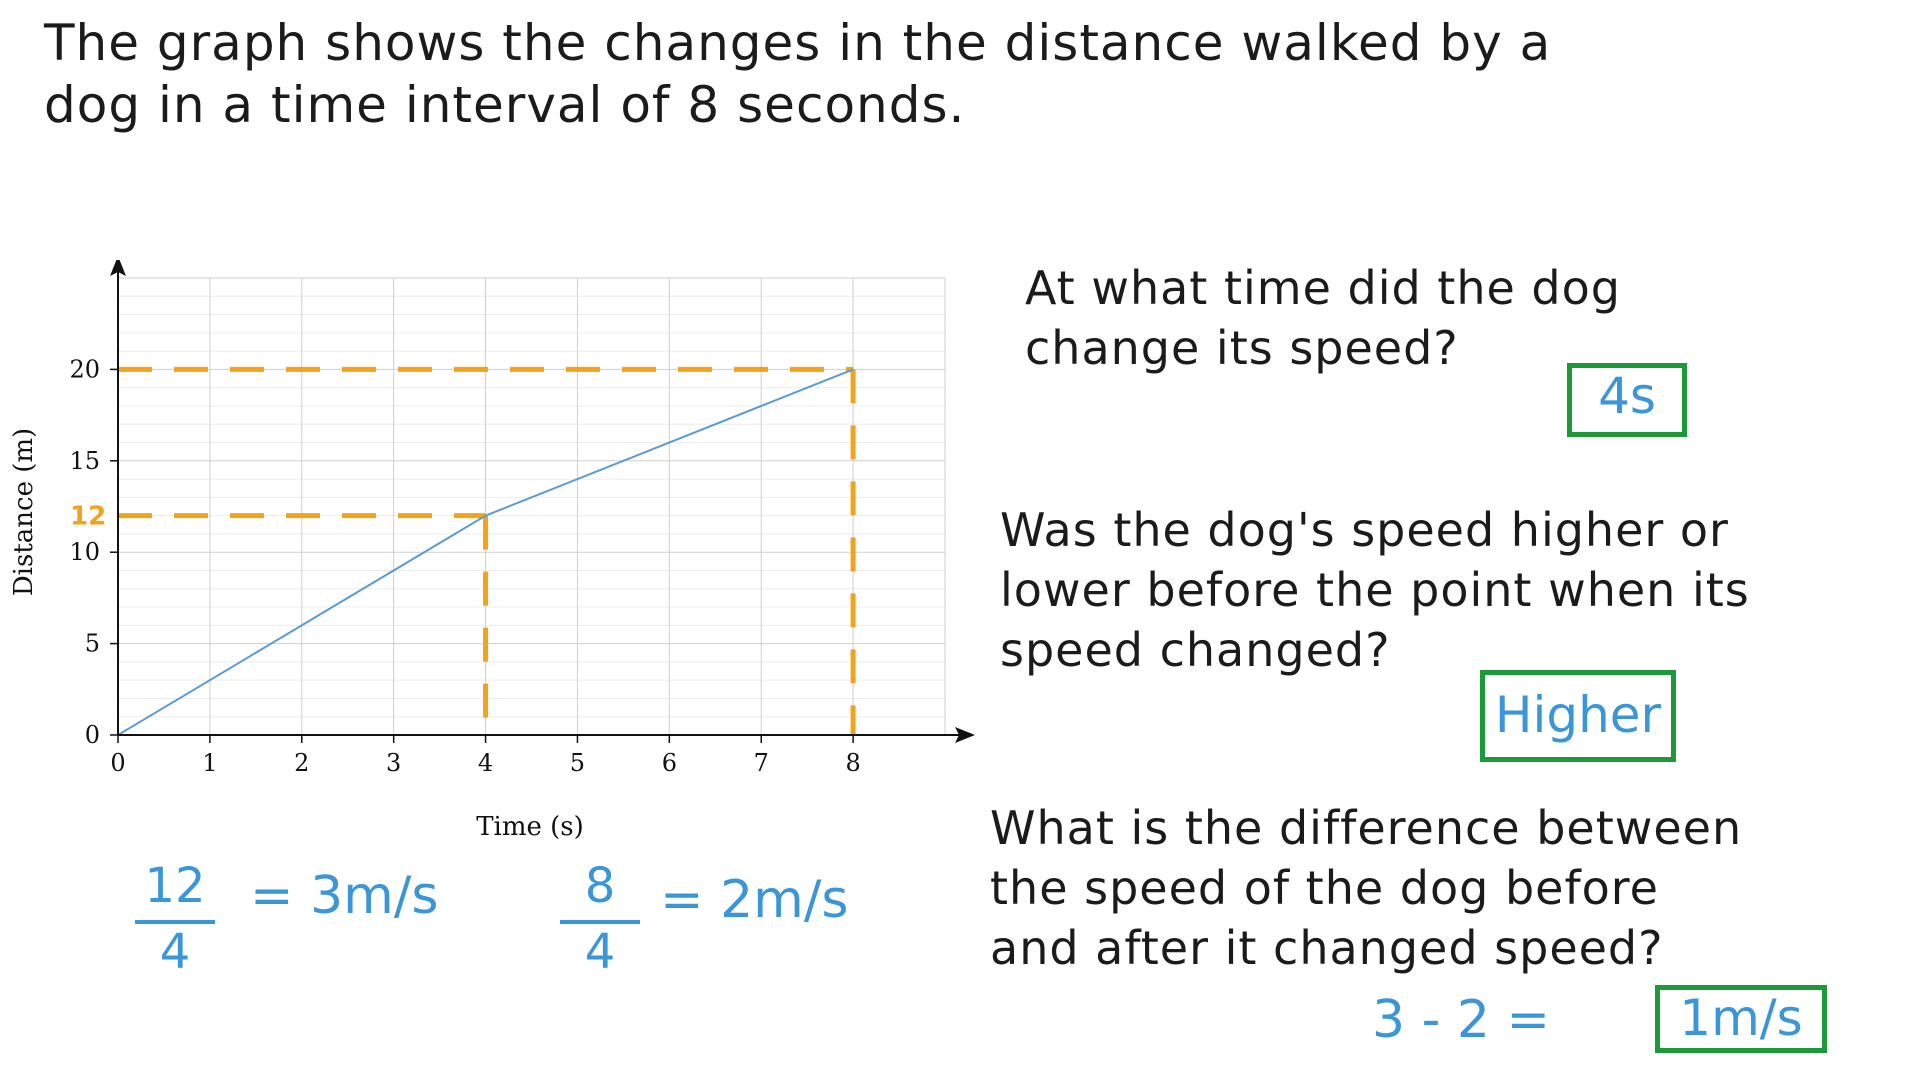 The width and height of the screenshot is (1920, 1080). I want to click on distance-series-line, so click(485, 552).